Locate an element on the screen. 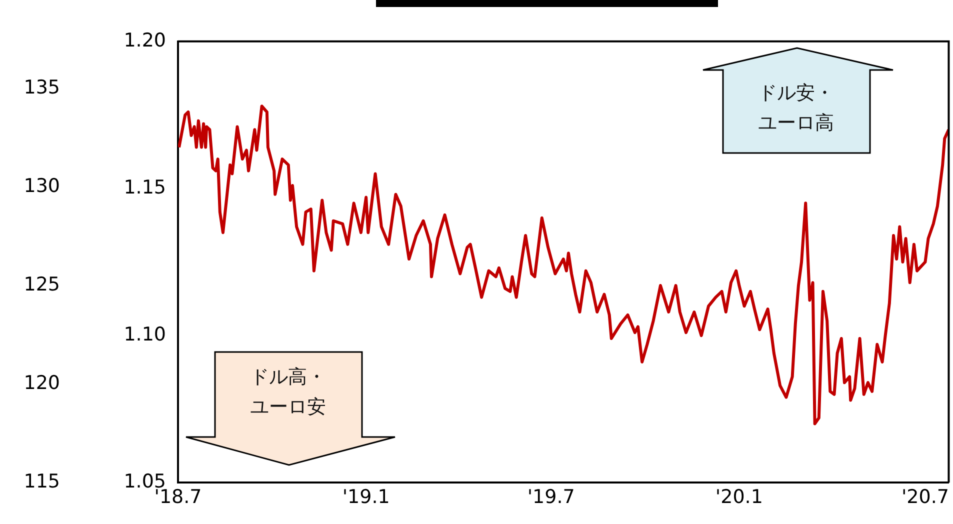 This screenshot has height=524, width=953. y2-tick-label: 120 is located at coordinates (42, 383).